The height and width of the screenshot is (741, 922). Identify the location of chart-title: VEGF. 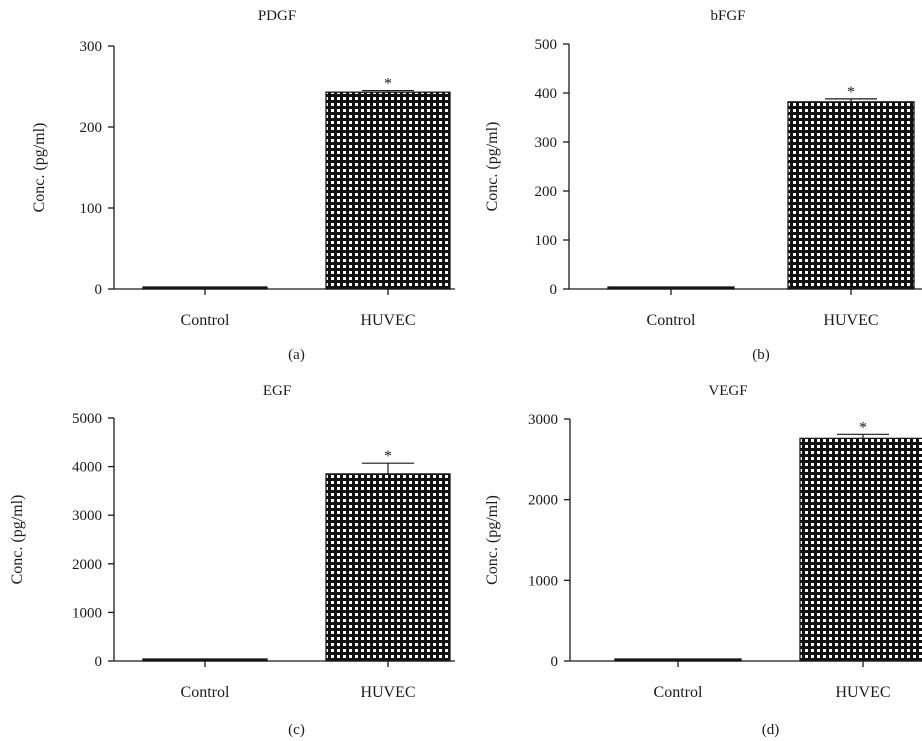
(727, 391).